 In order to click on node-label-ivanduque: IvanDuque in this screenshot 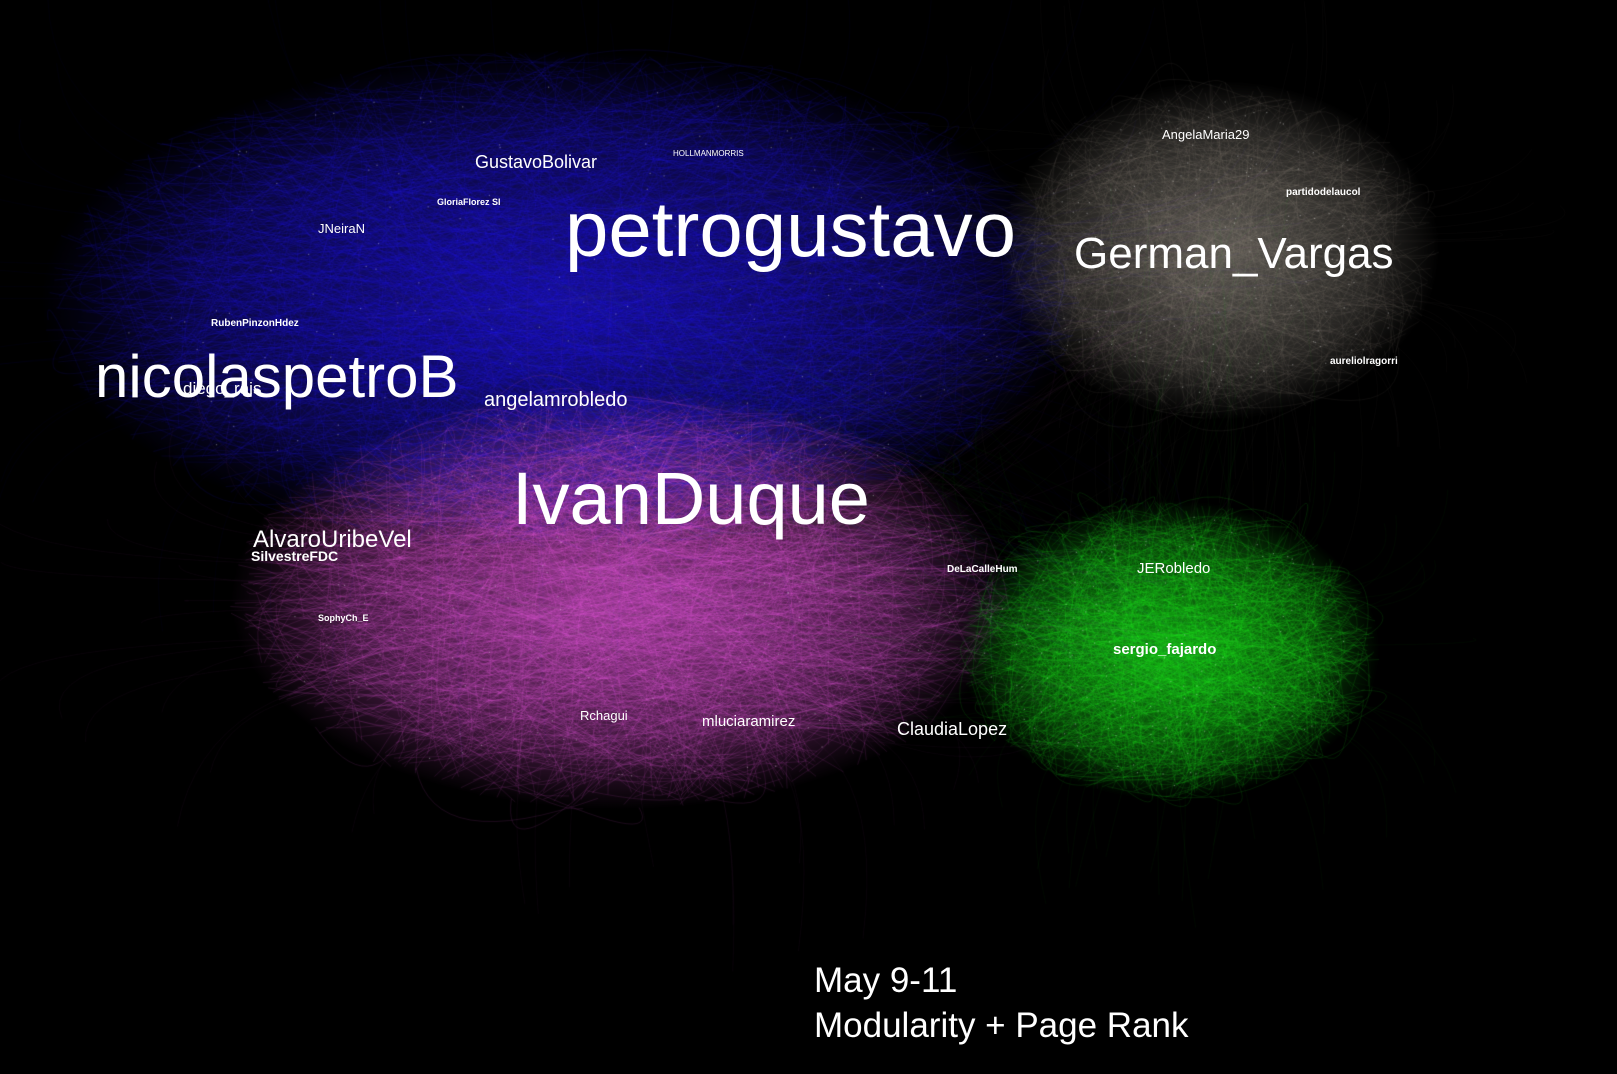, I will do `click(691, 498)`.